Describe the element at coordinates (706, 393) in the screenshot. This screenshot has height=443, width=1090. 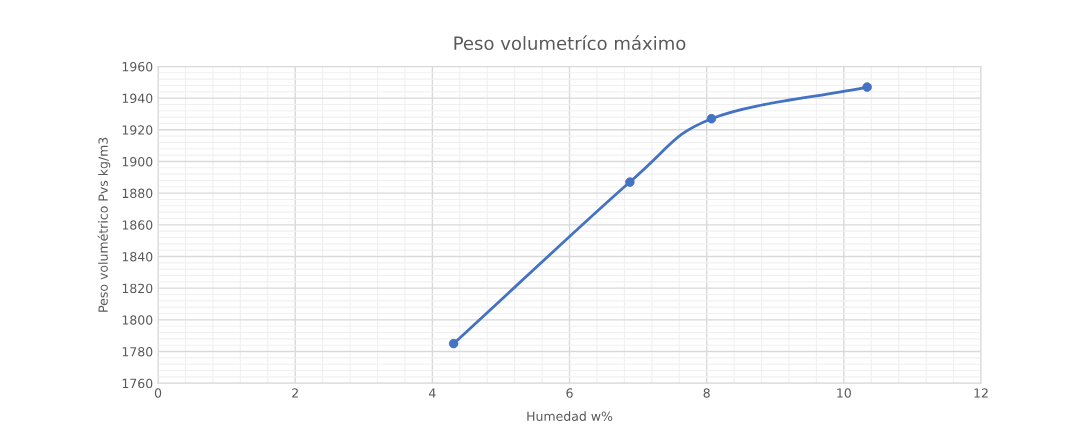
I see `x-tick-label: 8` at that location.